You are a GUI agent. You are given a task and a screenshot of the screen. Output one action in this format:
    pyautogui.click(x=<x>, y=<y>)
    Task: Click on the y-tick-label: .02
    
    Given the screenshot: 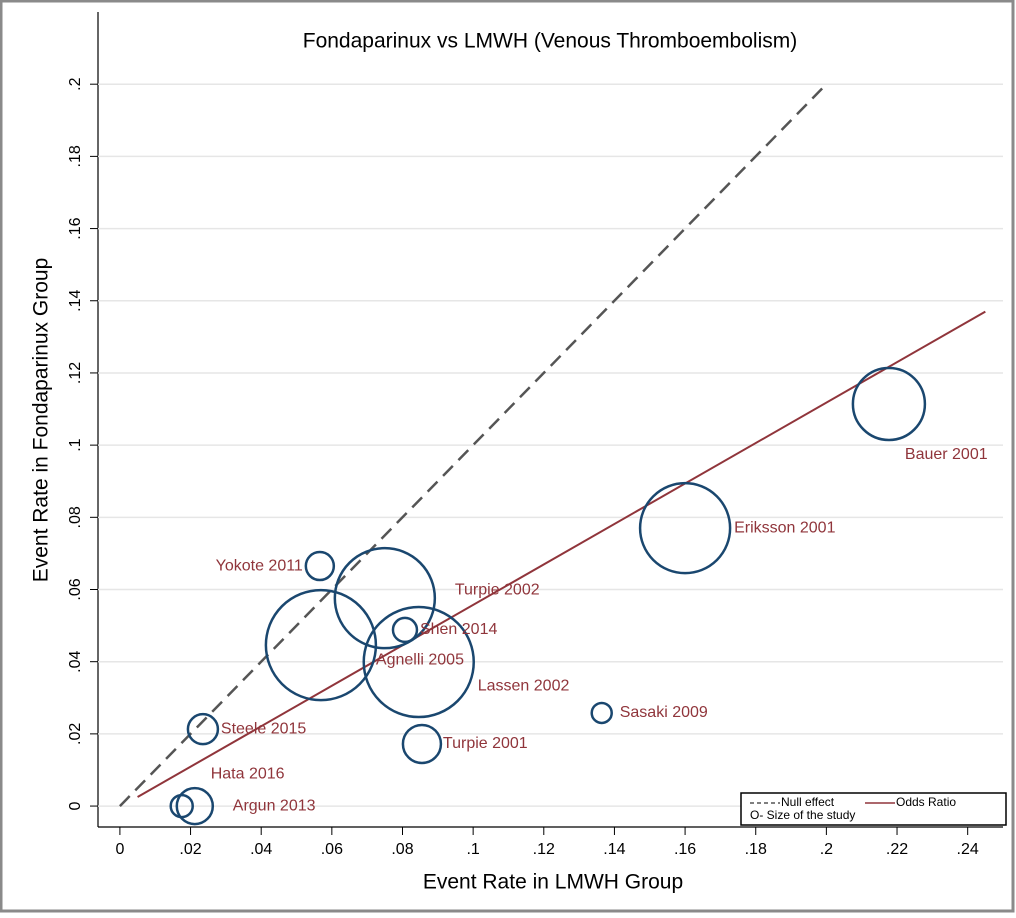 What is the action you would take?
    pyautogui.click(x=75, y=734)
    